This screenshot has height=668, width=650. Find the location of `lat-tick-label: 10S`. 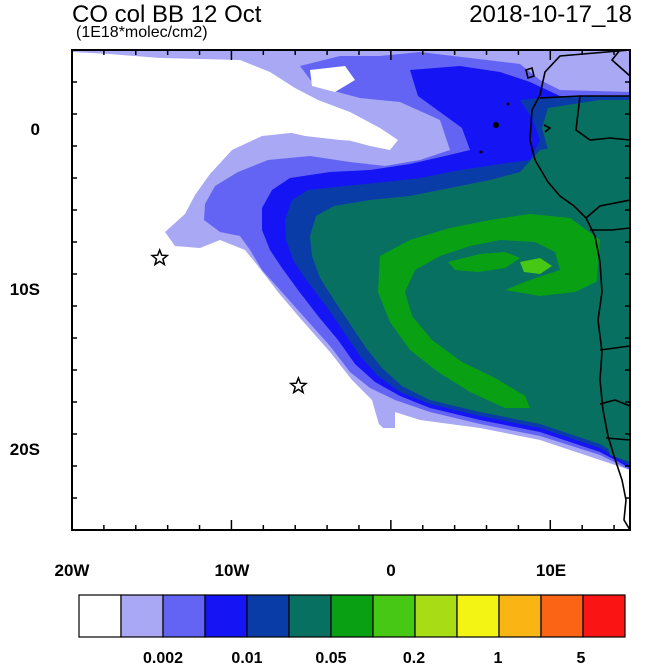

lat-tick-label: 10S is located at coordinates (24, 289).